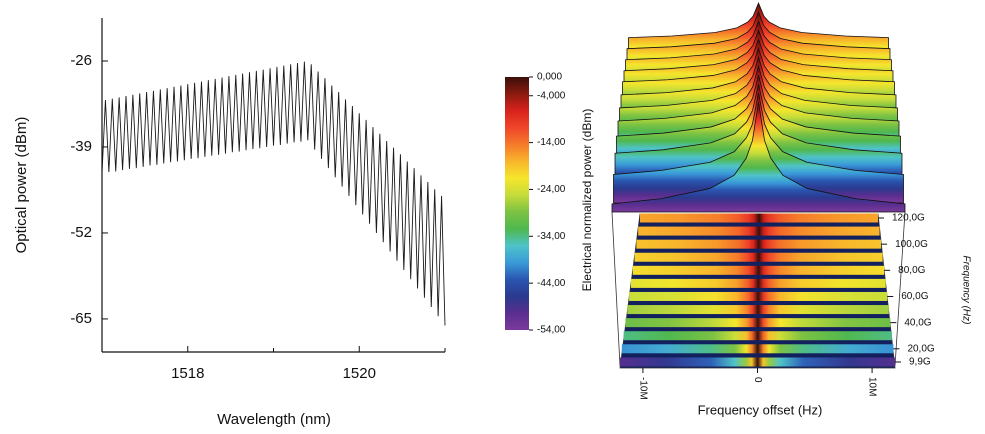 The image size is (985, 434). Describe the element at coordinates (81, 318) in the screenshot. I see `y-tick-label: -65` at that location.